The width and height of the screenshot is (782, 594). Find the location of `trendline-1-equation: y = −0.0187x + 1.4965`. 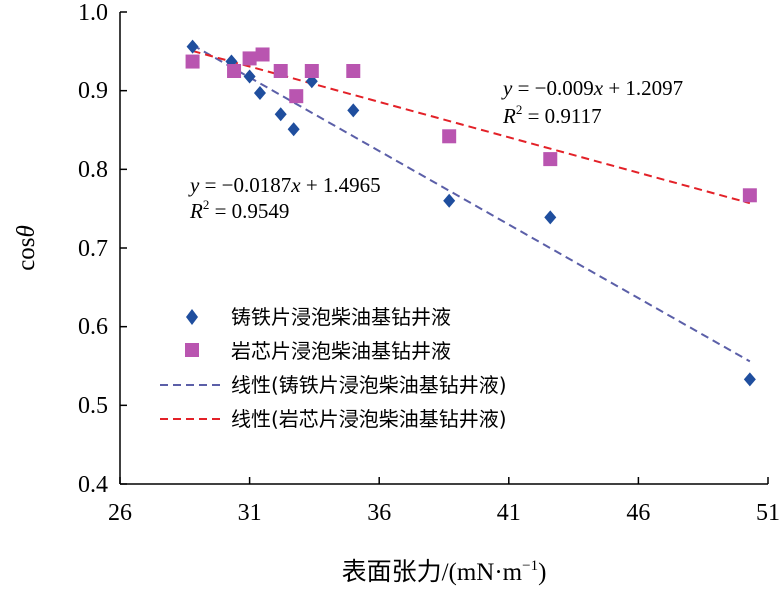

trendline-1-equation: y = −0.0187x + 1.4965 is located at coordinates (284, 185).